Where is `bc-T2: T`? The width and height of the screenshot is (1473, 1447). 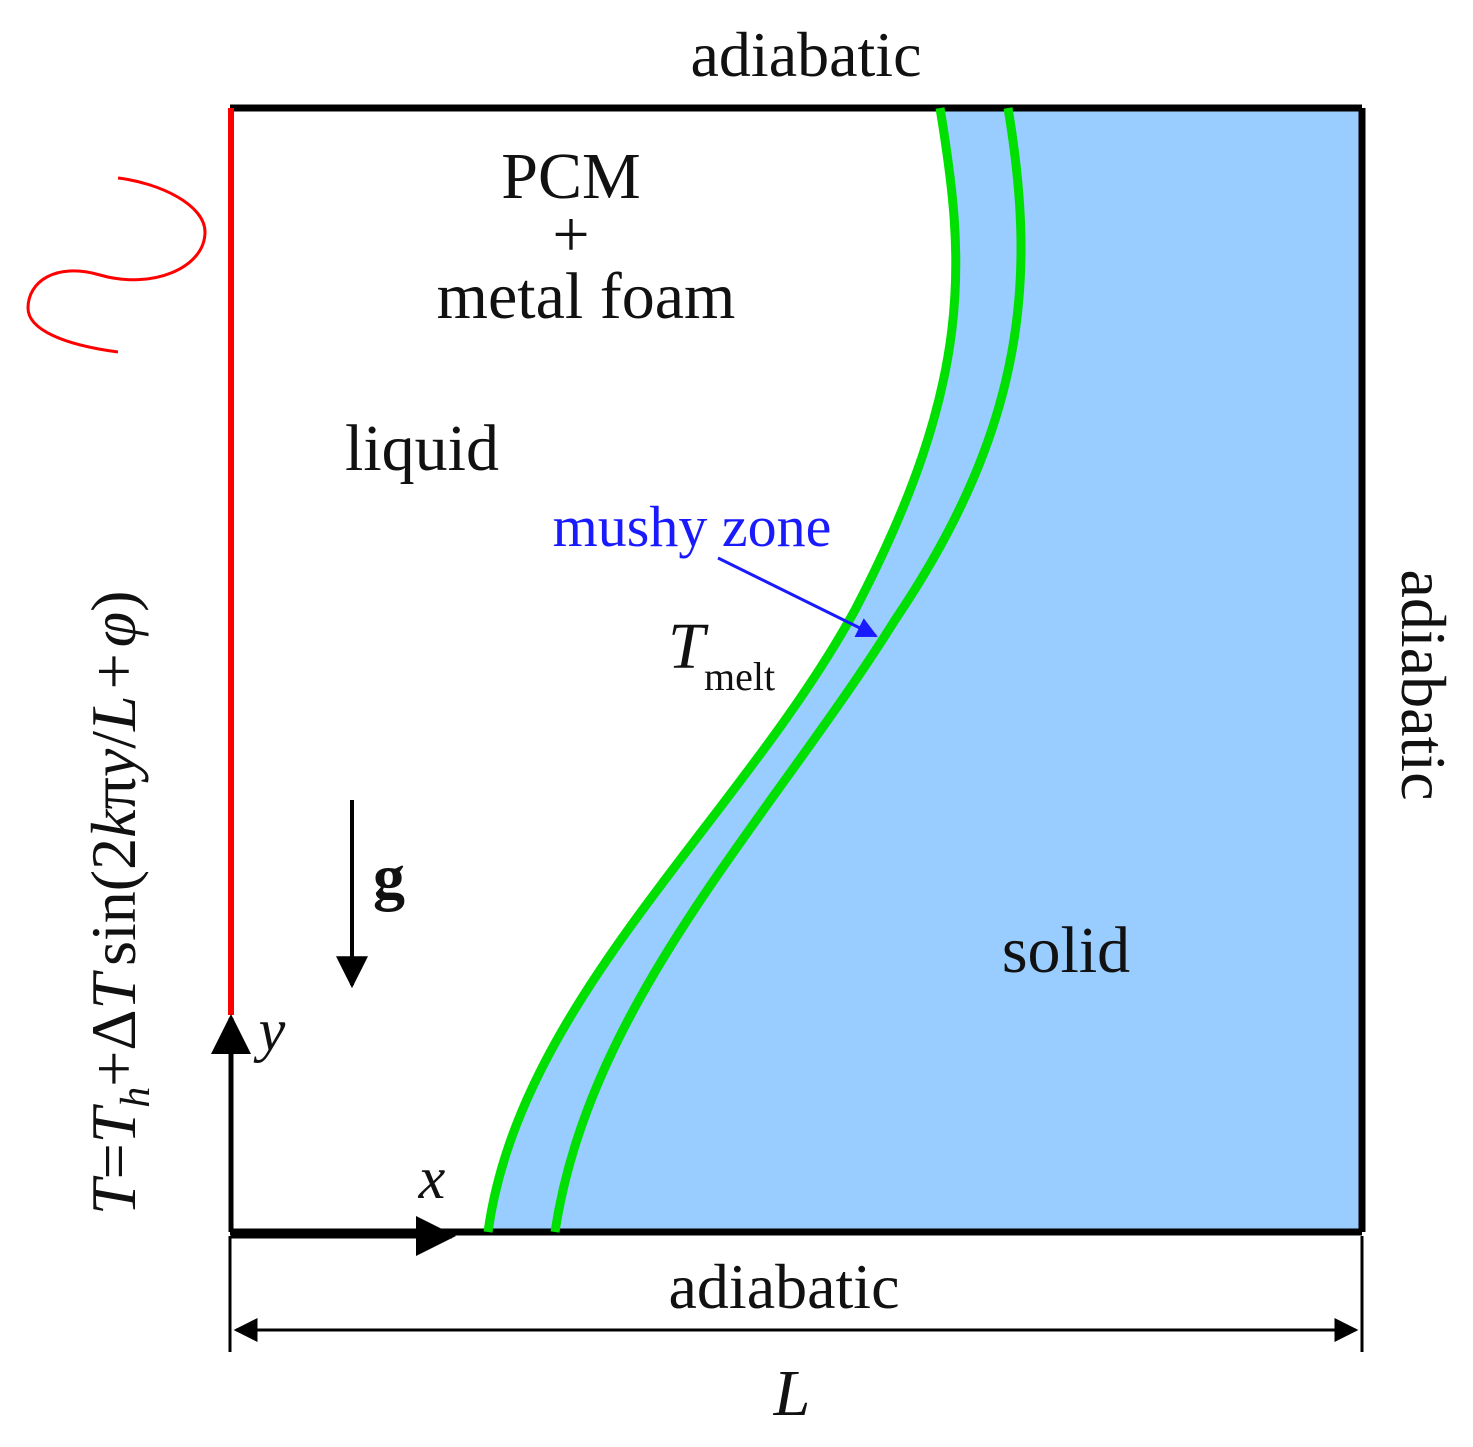 bc-T2: T is located at coordinates (113, 1123).